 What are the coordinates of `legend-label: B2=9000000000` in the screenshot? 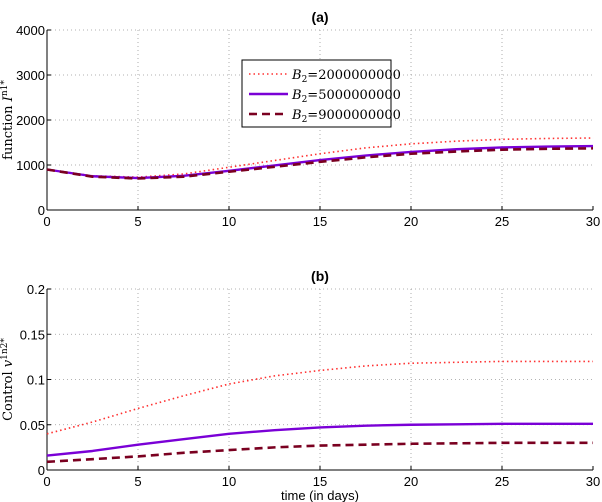 It's located at (346, 116).